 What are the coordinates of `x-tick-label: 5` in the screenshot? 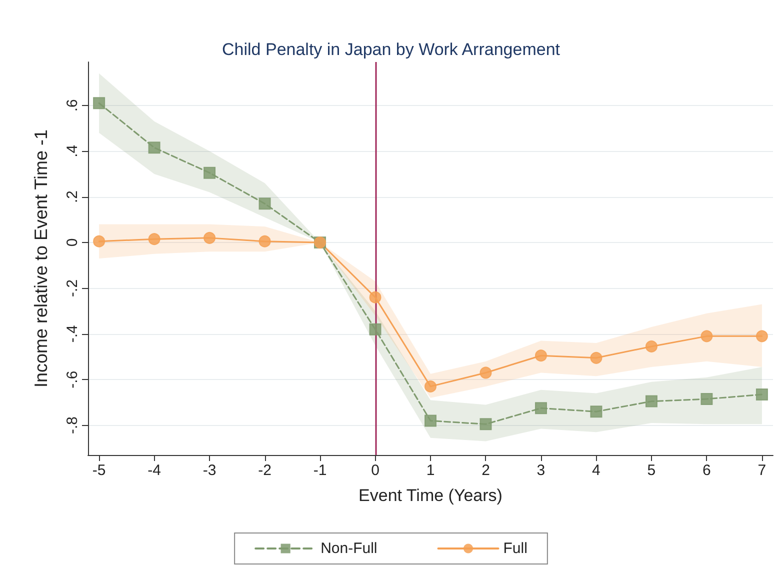 It's located at (651, 470).